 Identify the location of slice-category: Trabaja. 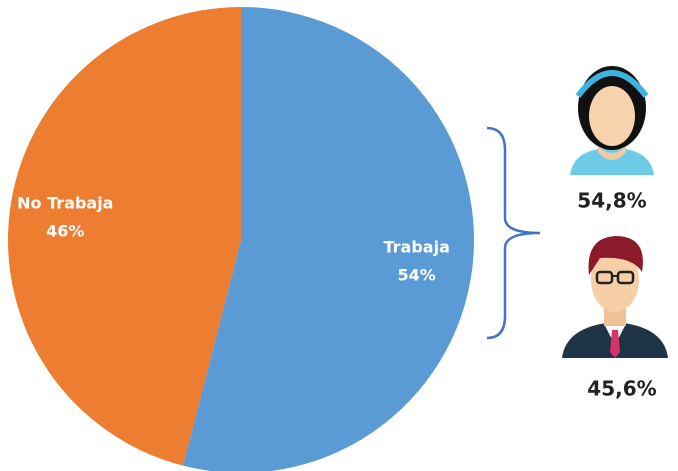
(416, 247).